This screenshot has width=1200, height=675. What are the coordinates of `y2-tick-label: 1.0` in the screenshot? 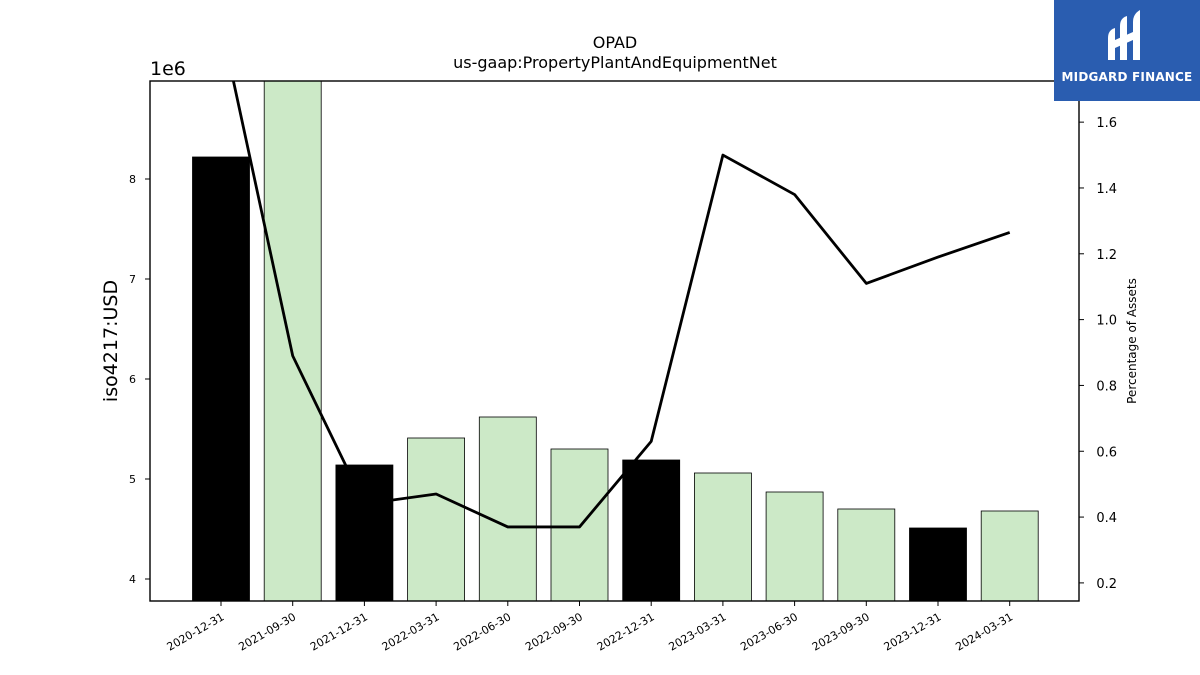 It's located at (1106, 321).